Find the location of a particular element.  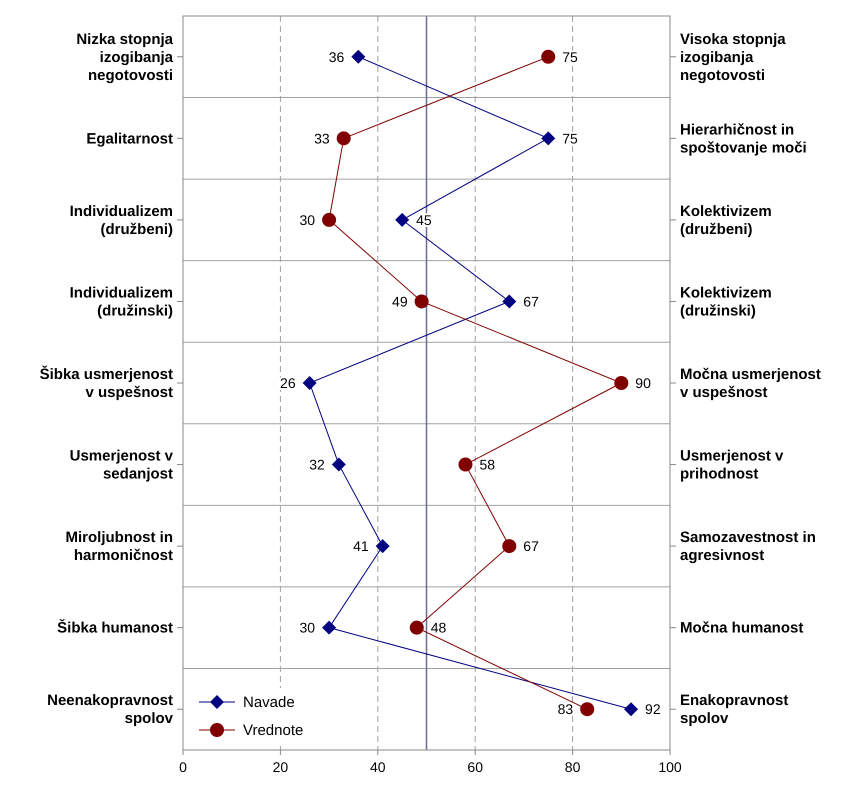

y2-tick-label: Enakopravnost spolov is located at coordinates (734, 710).